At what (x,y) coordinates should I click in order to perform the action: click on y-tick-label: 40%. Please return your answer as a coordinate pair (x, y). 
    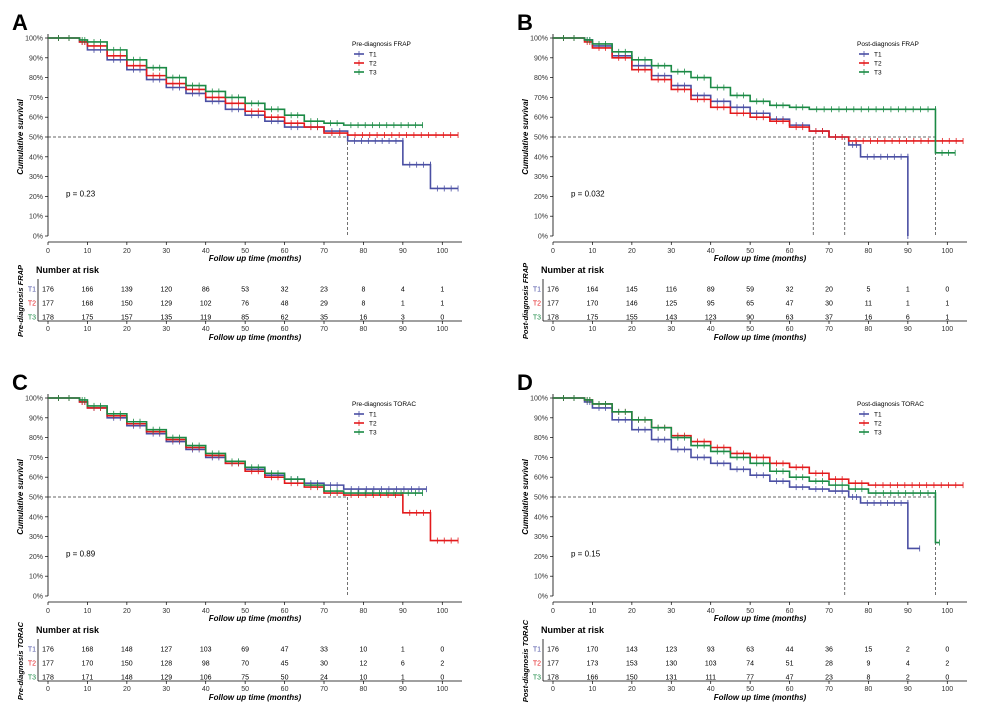
    Looking at the image, I should click on (541, 157).